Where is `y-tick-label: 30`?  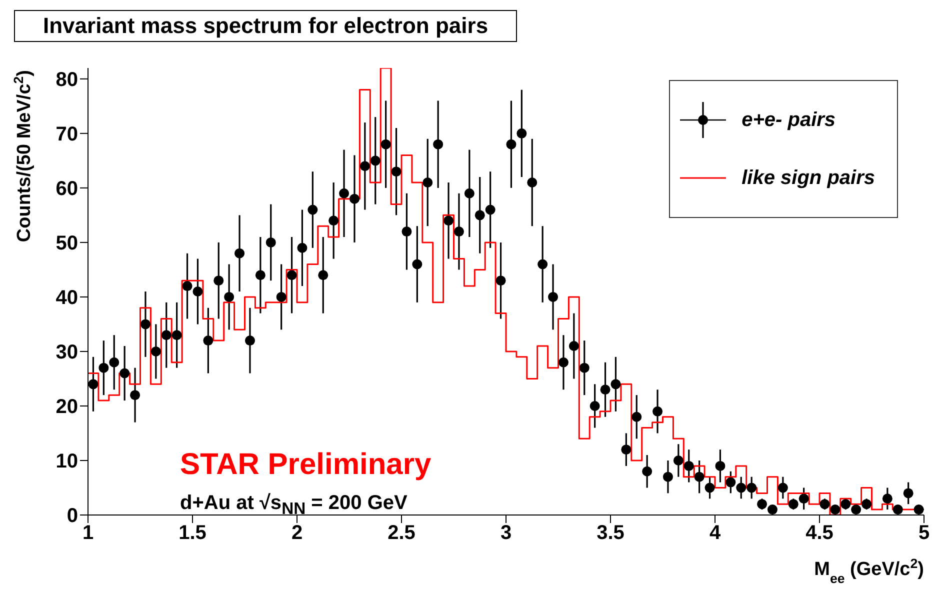 y-tick-label: 30 is located at coordinates (67, 353).